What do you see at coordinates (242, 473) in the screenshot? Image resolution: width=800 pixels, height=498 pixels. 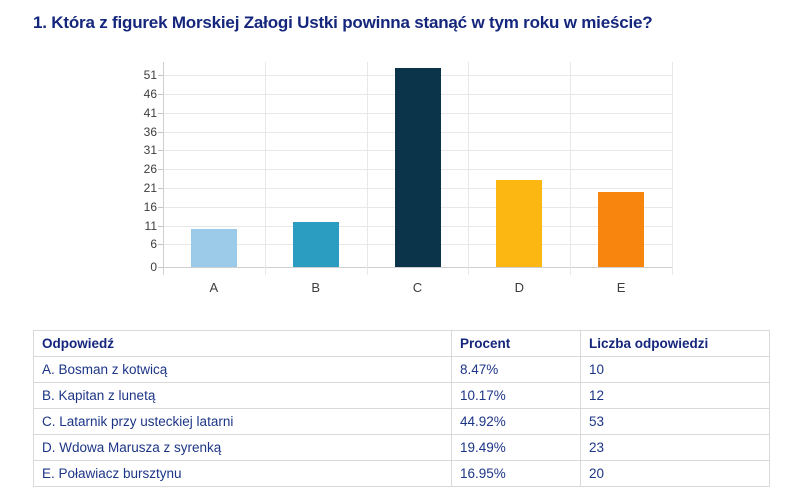 I see `answer-cell: E. Poławiacz bursztynu` at bounding box center [242, 473].